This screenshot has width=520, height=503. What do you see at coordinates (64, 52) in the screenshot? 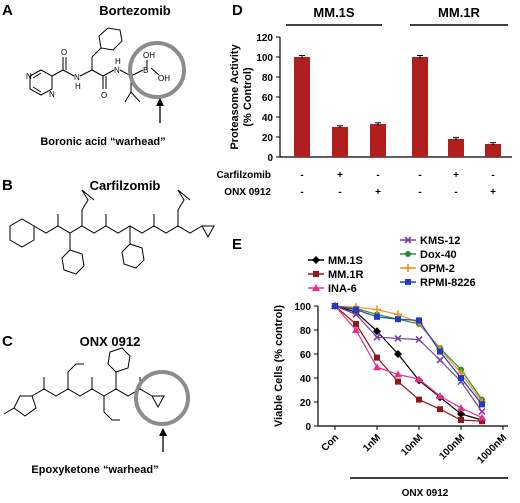
I see `svg-text: O` at bounding box center [64, 52].